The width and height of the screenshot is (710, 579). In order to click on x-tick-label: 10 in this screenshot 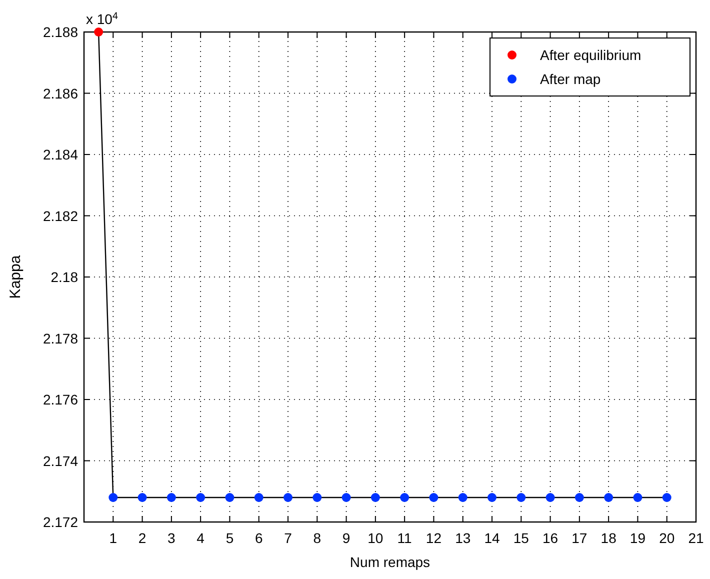, I will do `click(376, 538)`.